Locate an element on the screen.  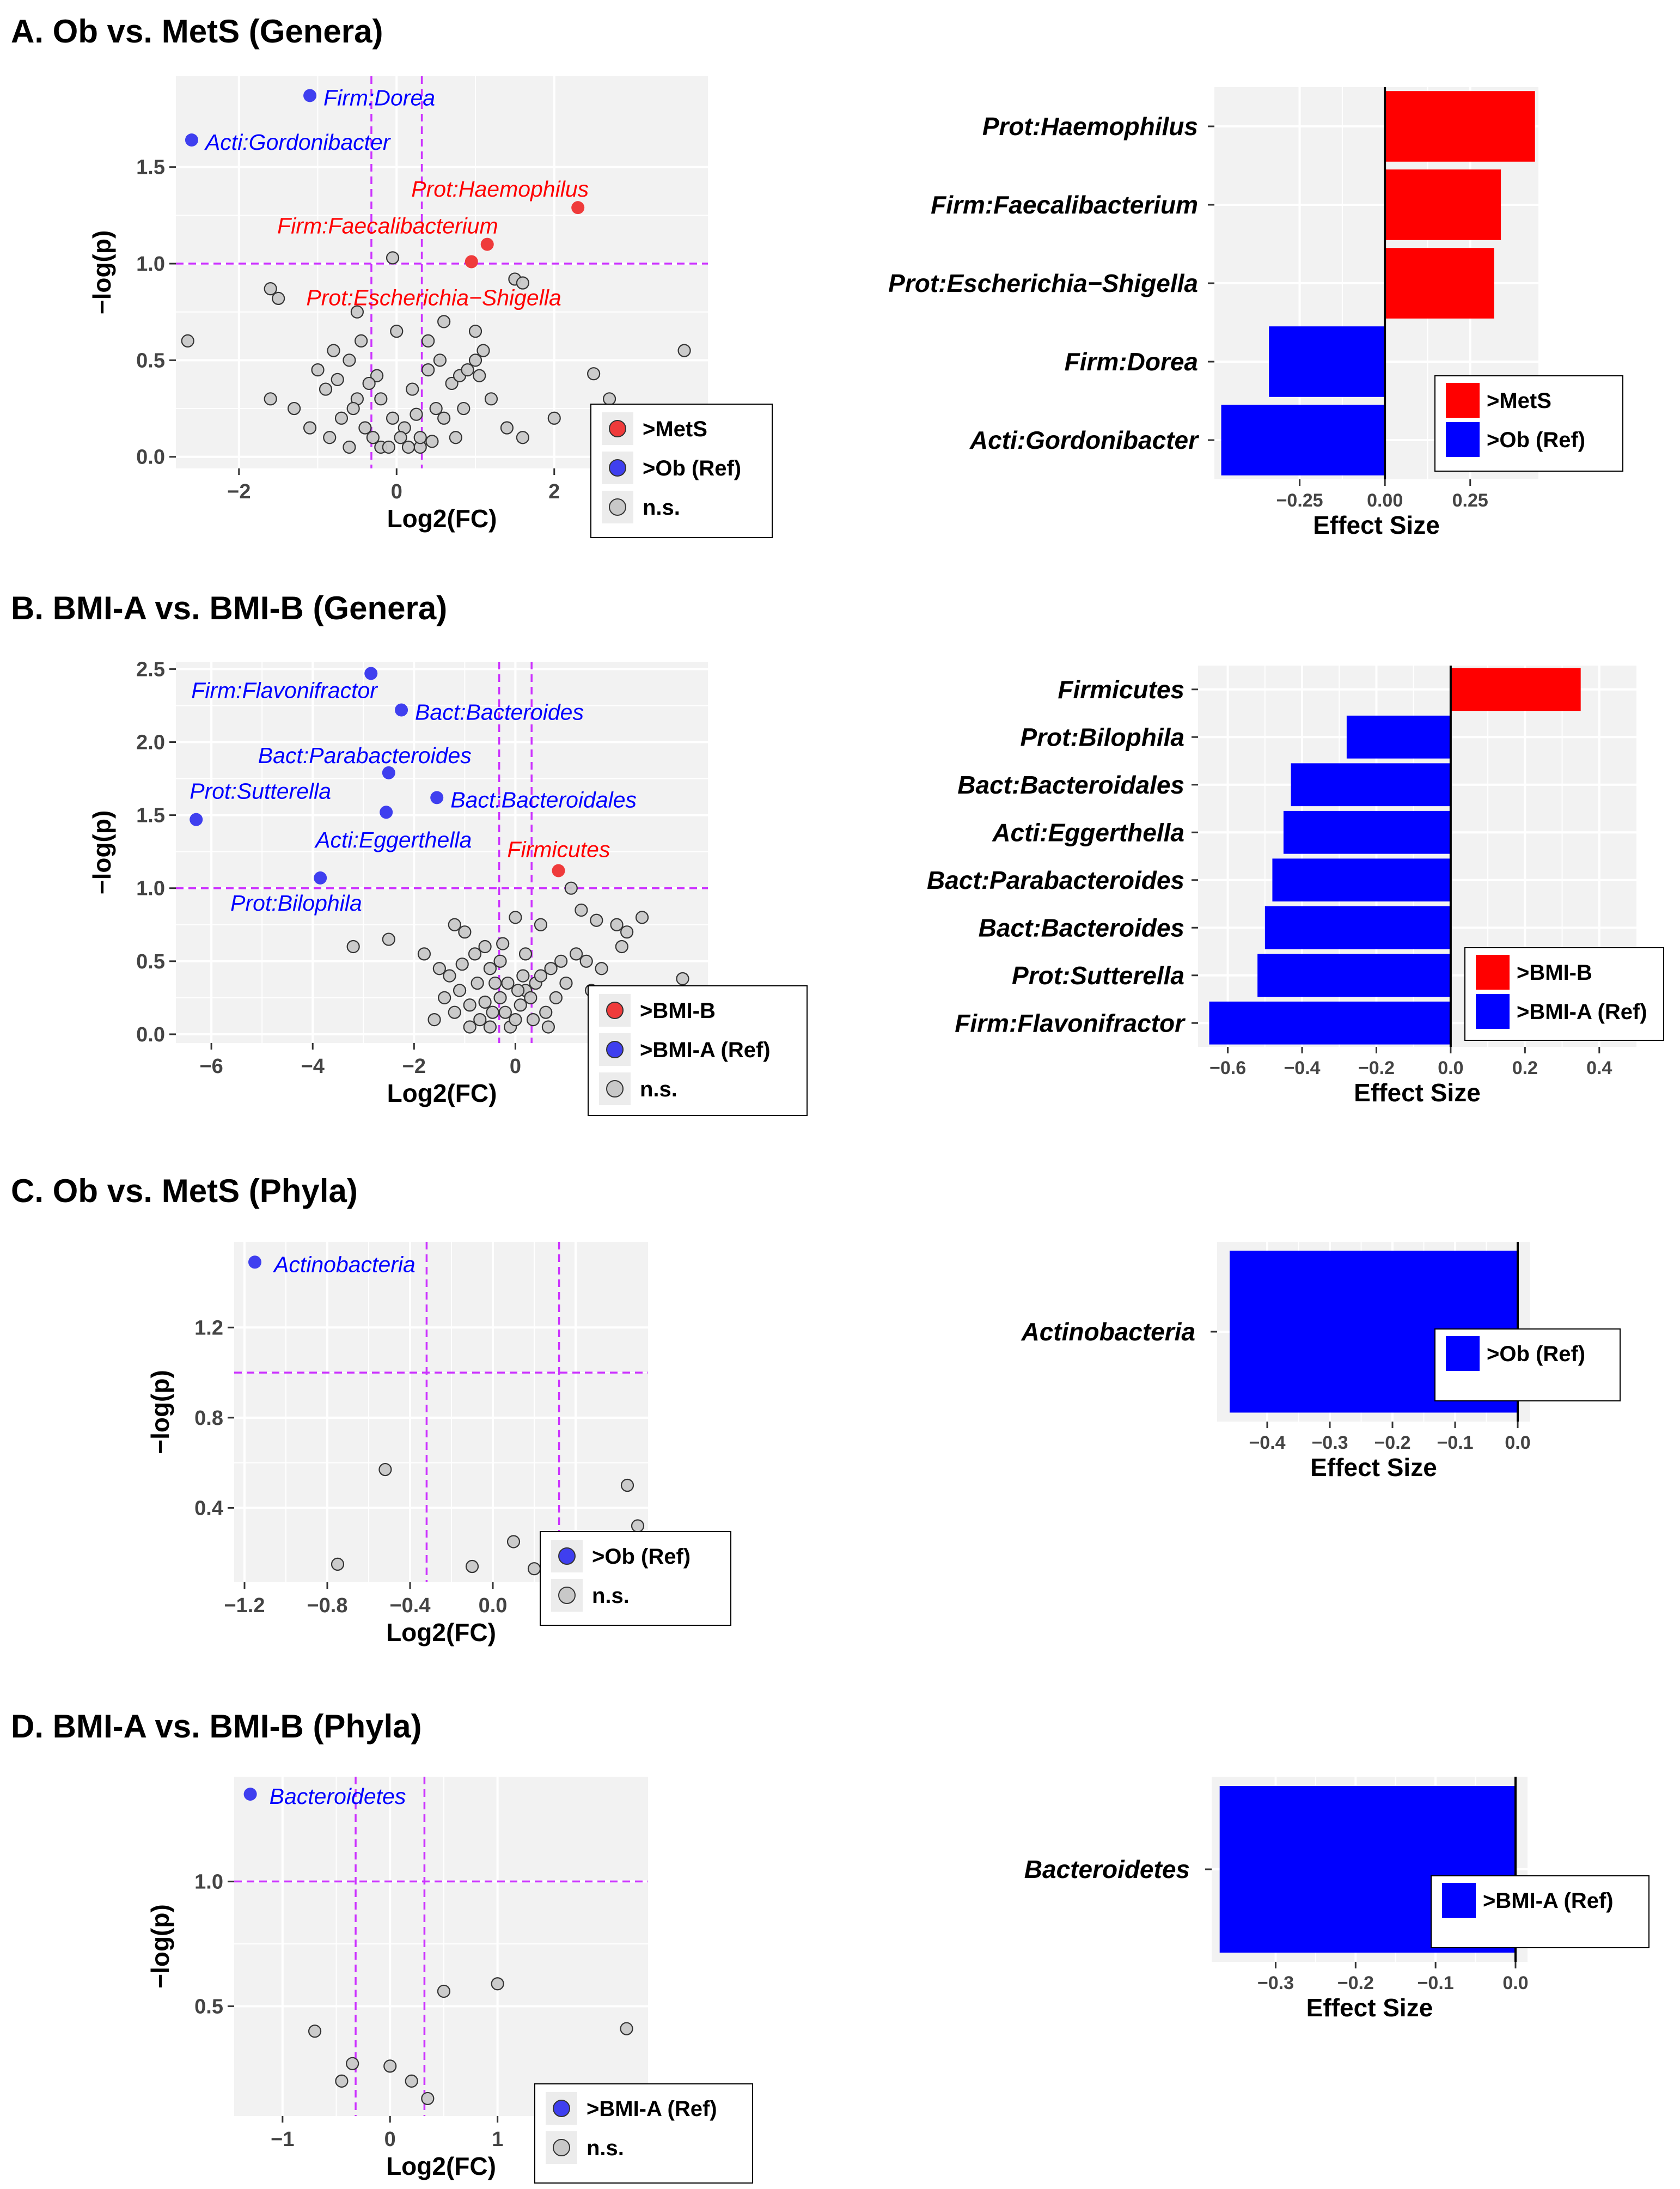
b-volcano-point-prot-sutterella is located at coordinates (196, 820).